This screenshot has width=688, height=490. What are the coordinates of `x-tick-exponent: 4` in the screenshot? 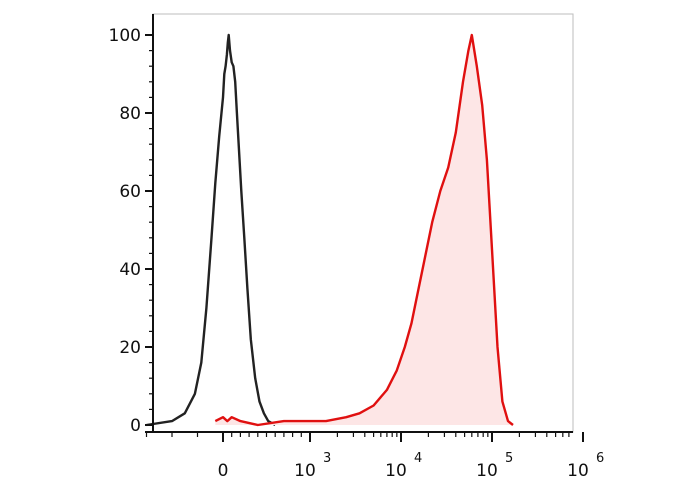 It's located at (418, 458).